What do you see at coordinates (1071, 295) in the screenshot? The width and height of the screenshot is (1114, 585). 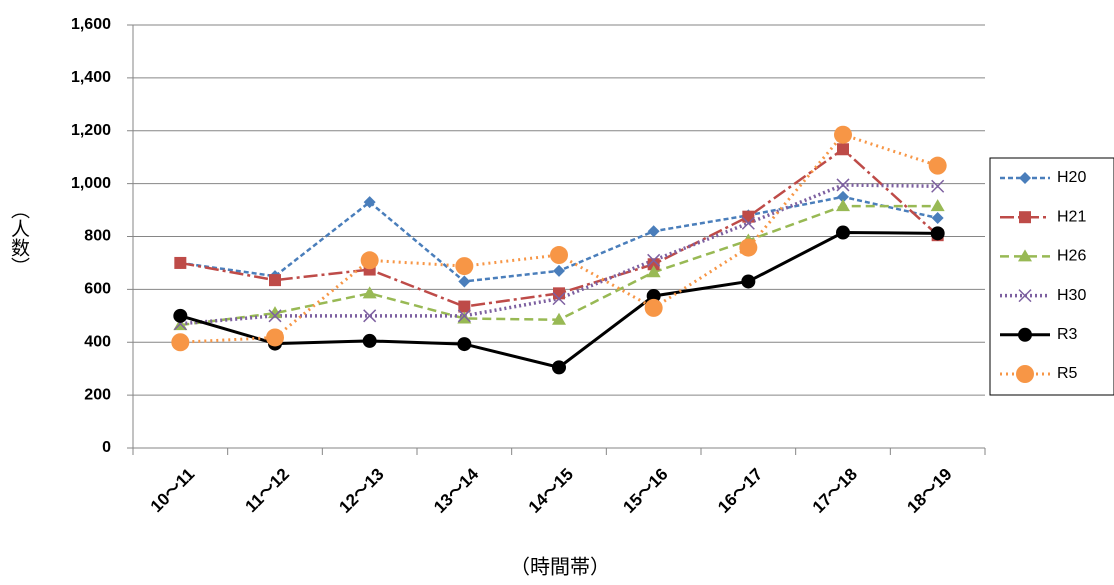 I see `legend-label: H30` at bounding box center [1071, 295].